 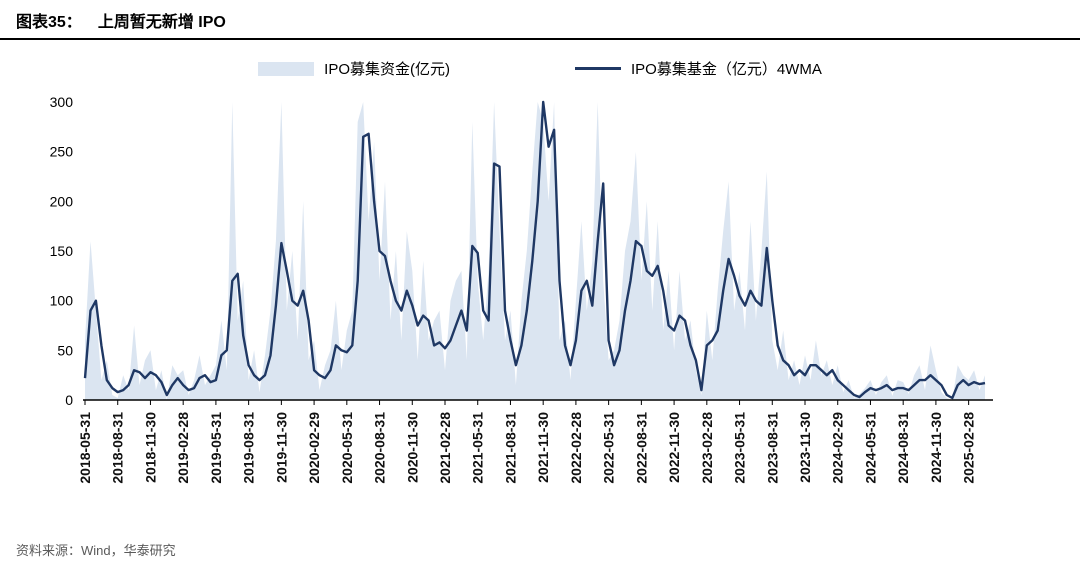 I want to click on data-source-note: 资料来源：Wind，华泰研究, so click(x=96, y=550).